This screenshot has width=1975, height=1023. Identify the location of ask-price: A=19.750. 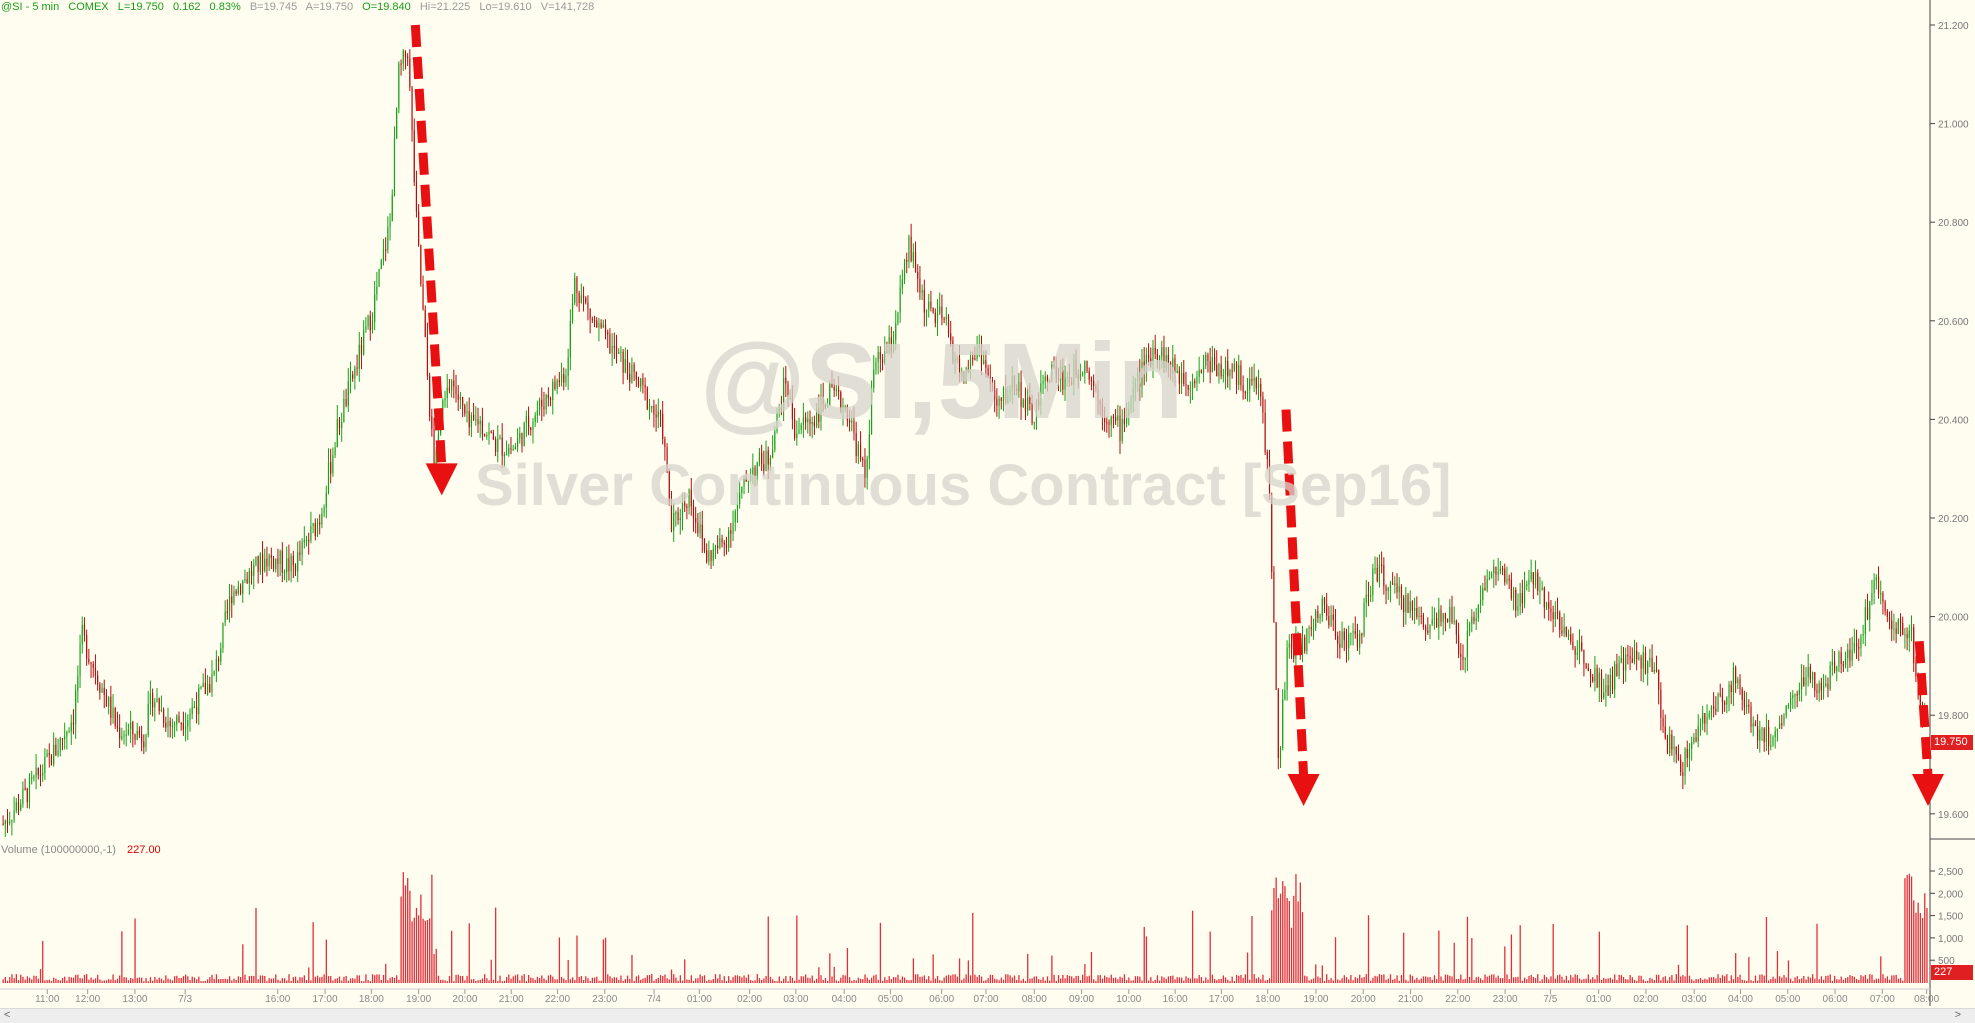
(329, 7).